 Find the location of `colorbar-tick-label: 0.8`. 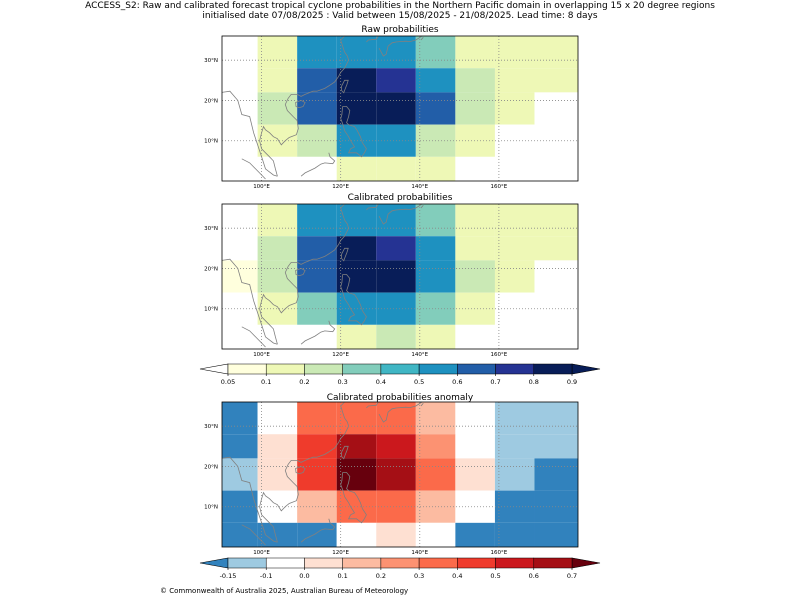

colorbar-tick-label: 0.8 is located at coordinates (534, 382).